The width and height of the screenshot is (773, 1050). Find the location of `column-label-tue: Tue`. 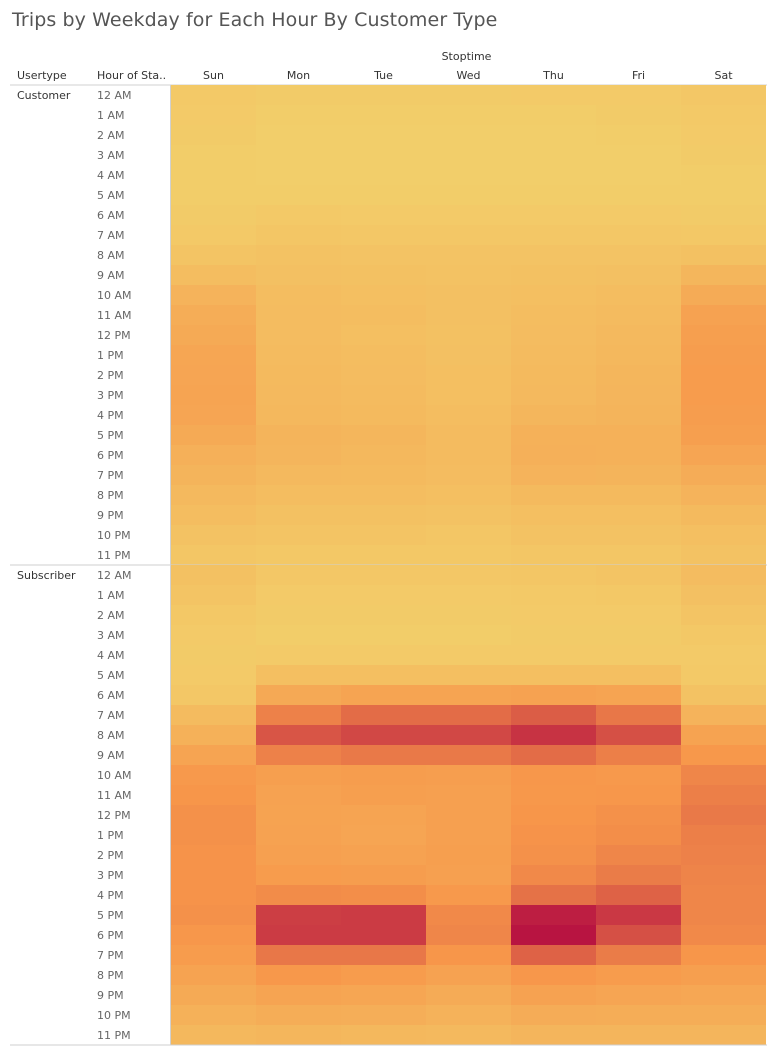

column-label-tue: Tue is located at coordinates (383, 75).